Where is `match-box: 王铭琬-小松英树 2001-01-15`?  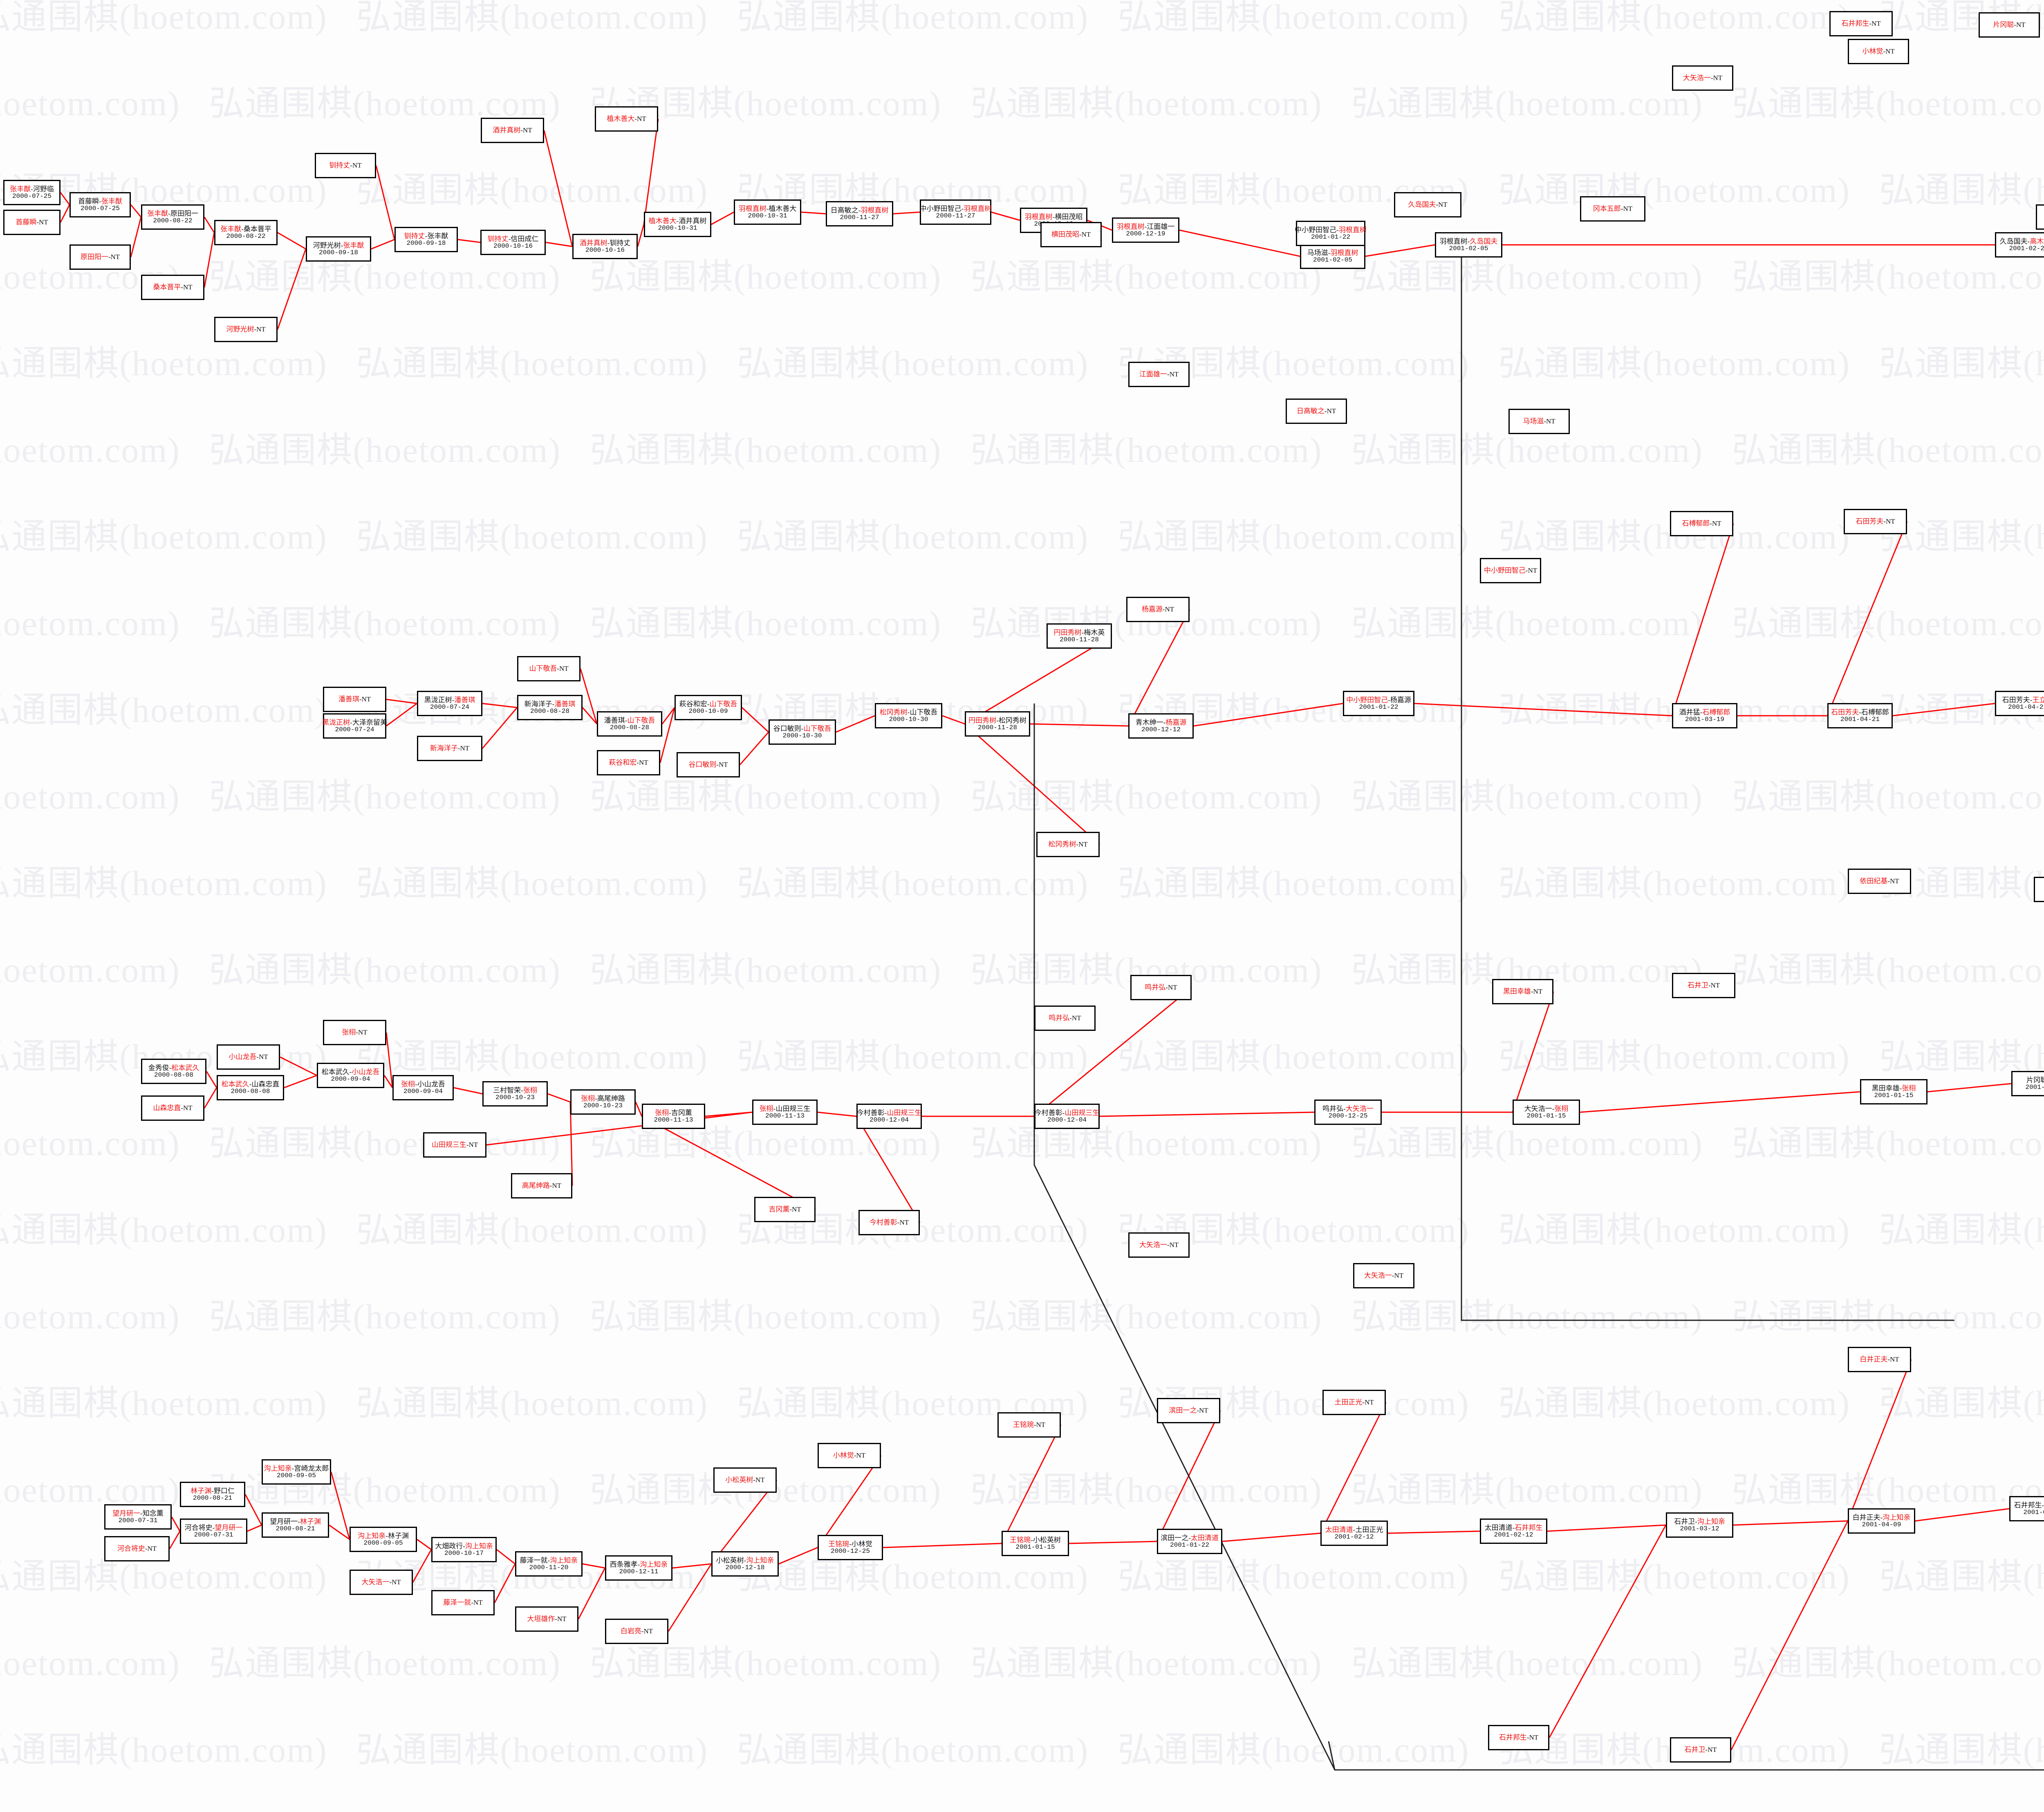 match-box: 王铭琬-小松英树 2001-01-15 is located at coordinates (1035, 1543).